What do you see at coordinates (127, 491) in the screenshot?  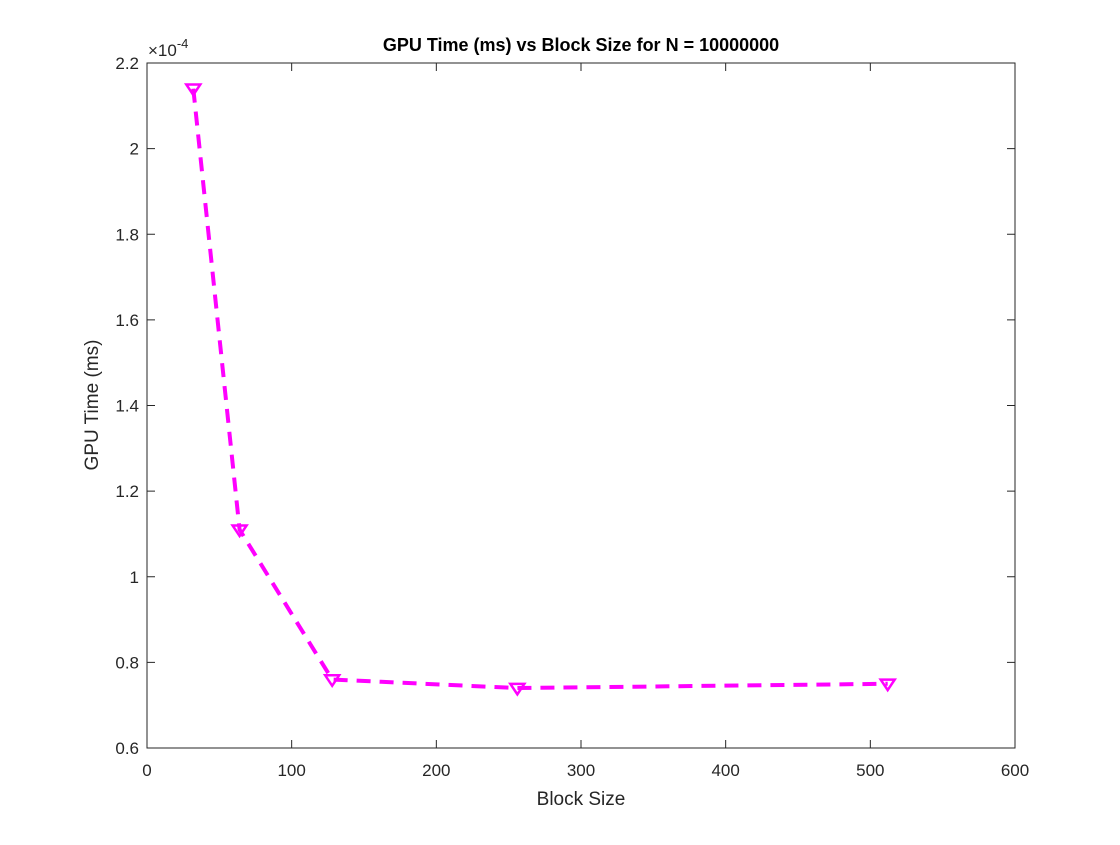 I see `y-tick-label: 1.2` at bounding box center [127, 491].